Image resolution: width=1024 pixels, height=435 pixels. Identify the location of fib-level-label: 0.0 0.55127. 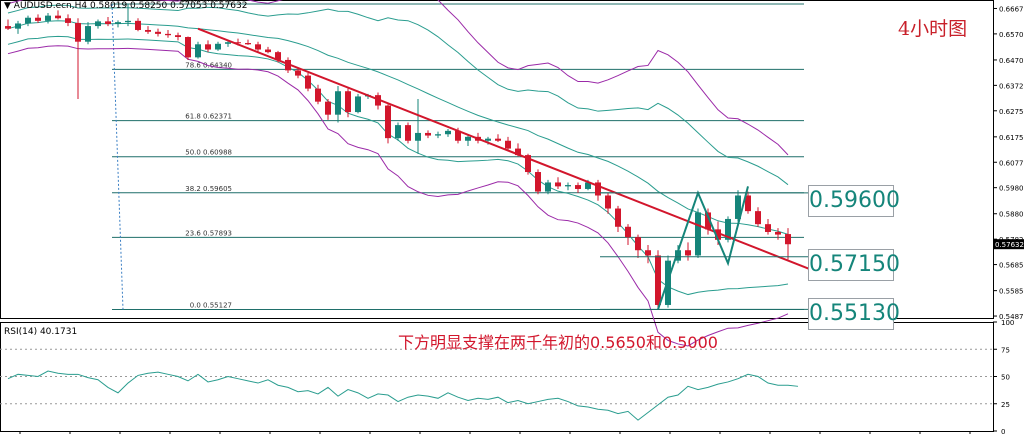
(211, 305).